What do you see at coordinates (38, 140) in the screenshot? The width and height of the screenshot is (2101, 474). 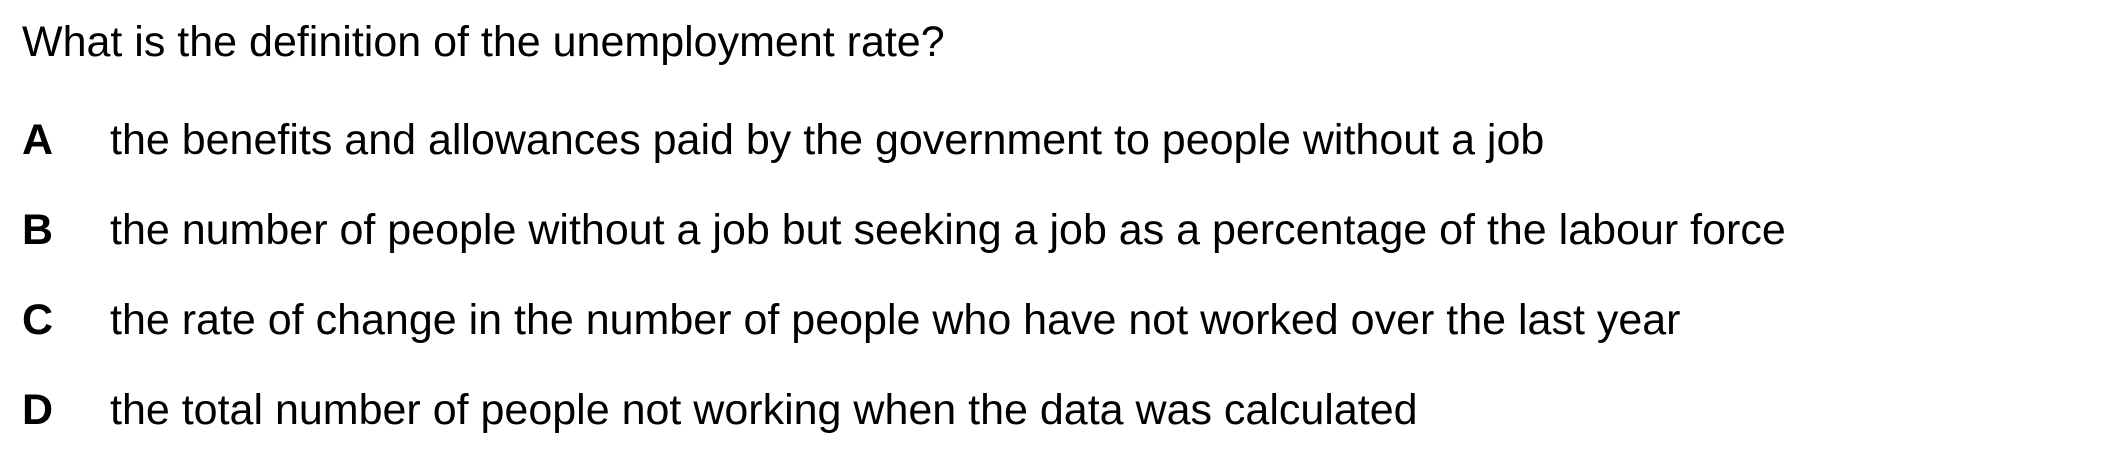 I see `option-letter: A` at bounding box center [38, 140].